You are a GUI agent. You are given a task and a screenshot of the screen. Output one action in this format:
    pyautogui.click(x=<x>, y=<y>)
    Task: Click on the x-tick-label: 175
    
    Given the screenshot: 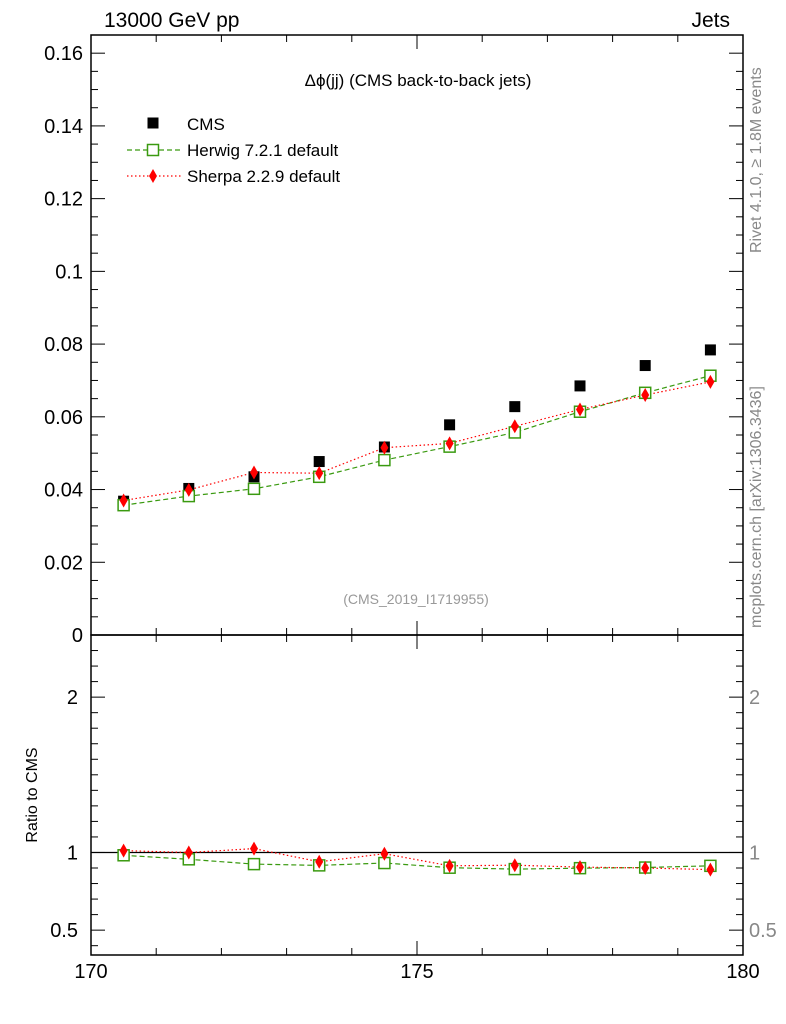 What is the action you would take?
    pyautogui.click(x=416, y=972)
    